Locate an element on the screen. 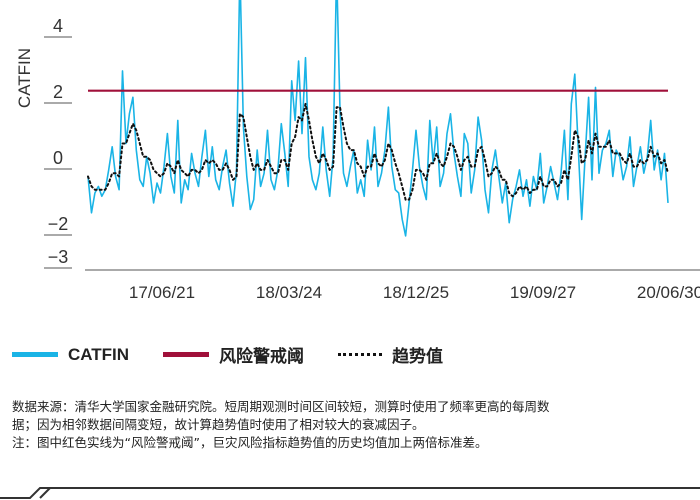  x-tick-label: 19/09/27 is located at coordinates (543, 292).